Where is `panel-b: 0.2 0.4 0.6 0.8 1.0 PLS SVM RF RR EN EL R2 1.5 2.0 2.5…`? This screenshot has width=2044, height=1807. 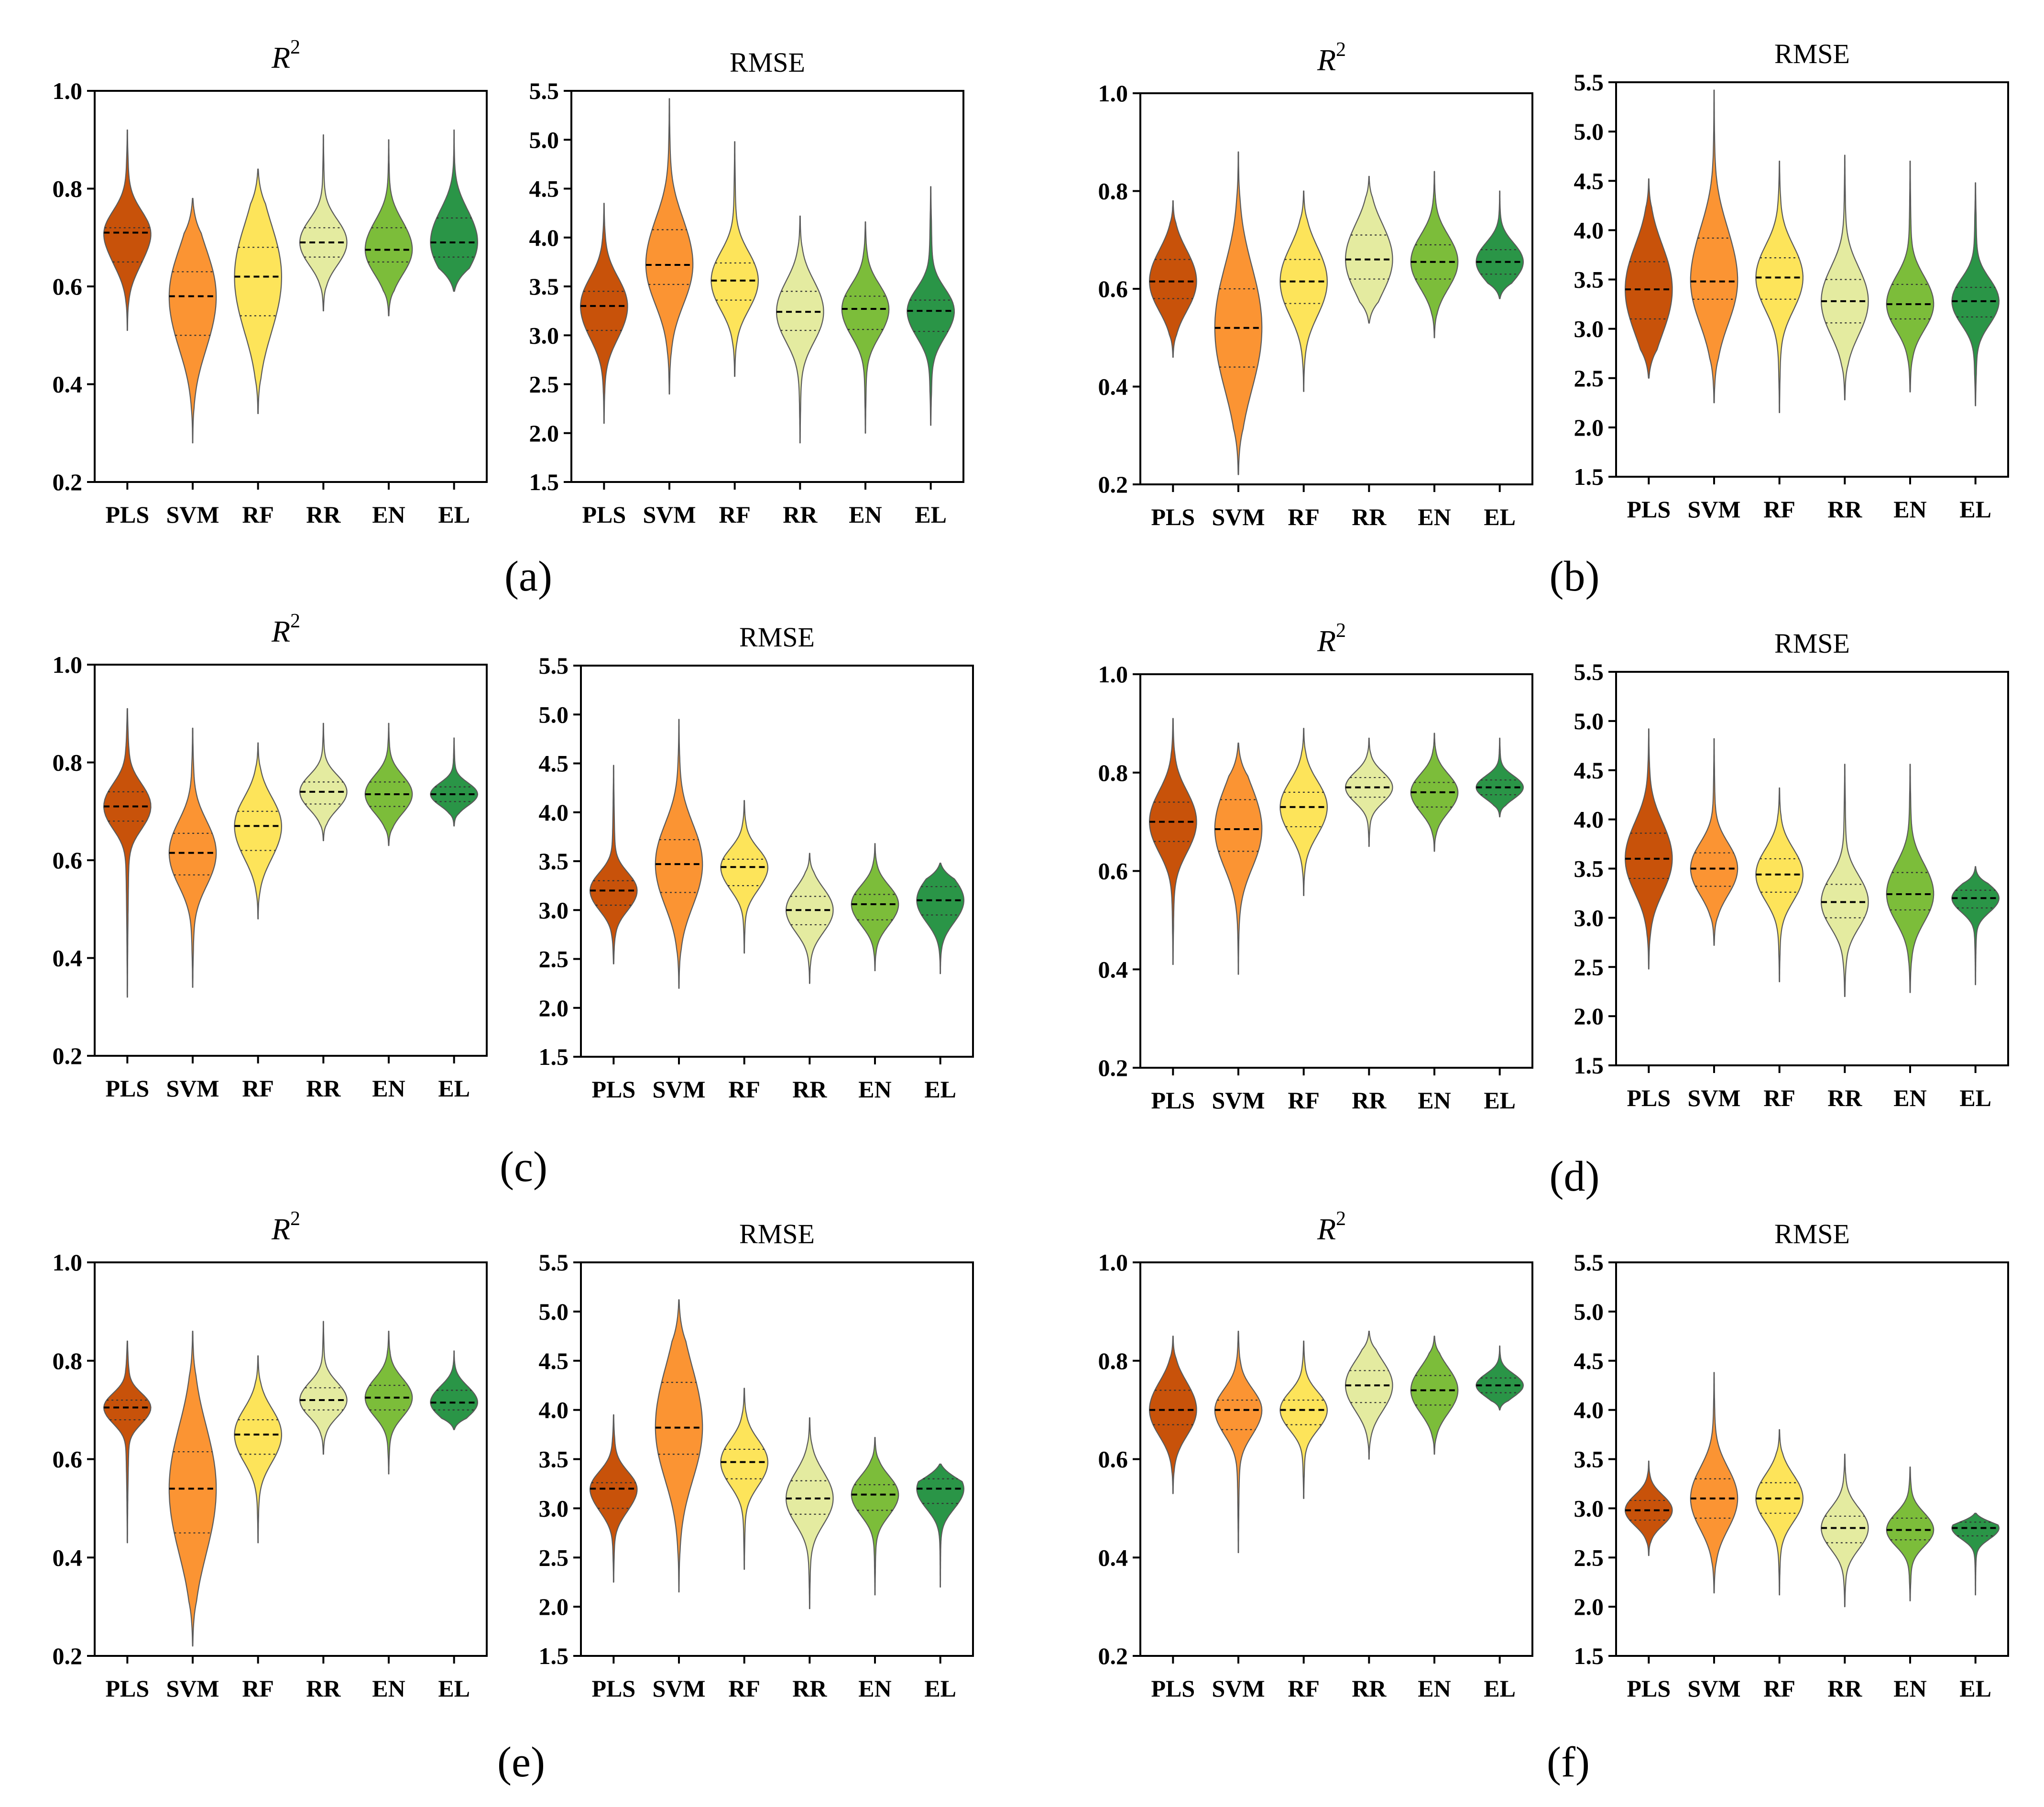 panel-b: 0.2 0.4 0.6 0.8 1.0 PLS SVM RF RR EN EL R2 1.5 2.0 2.5… is located at coordinates (1553, 319).